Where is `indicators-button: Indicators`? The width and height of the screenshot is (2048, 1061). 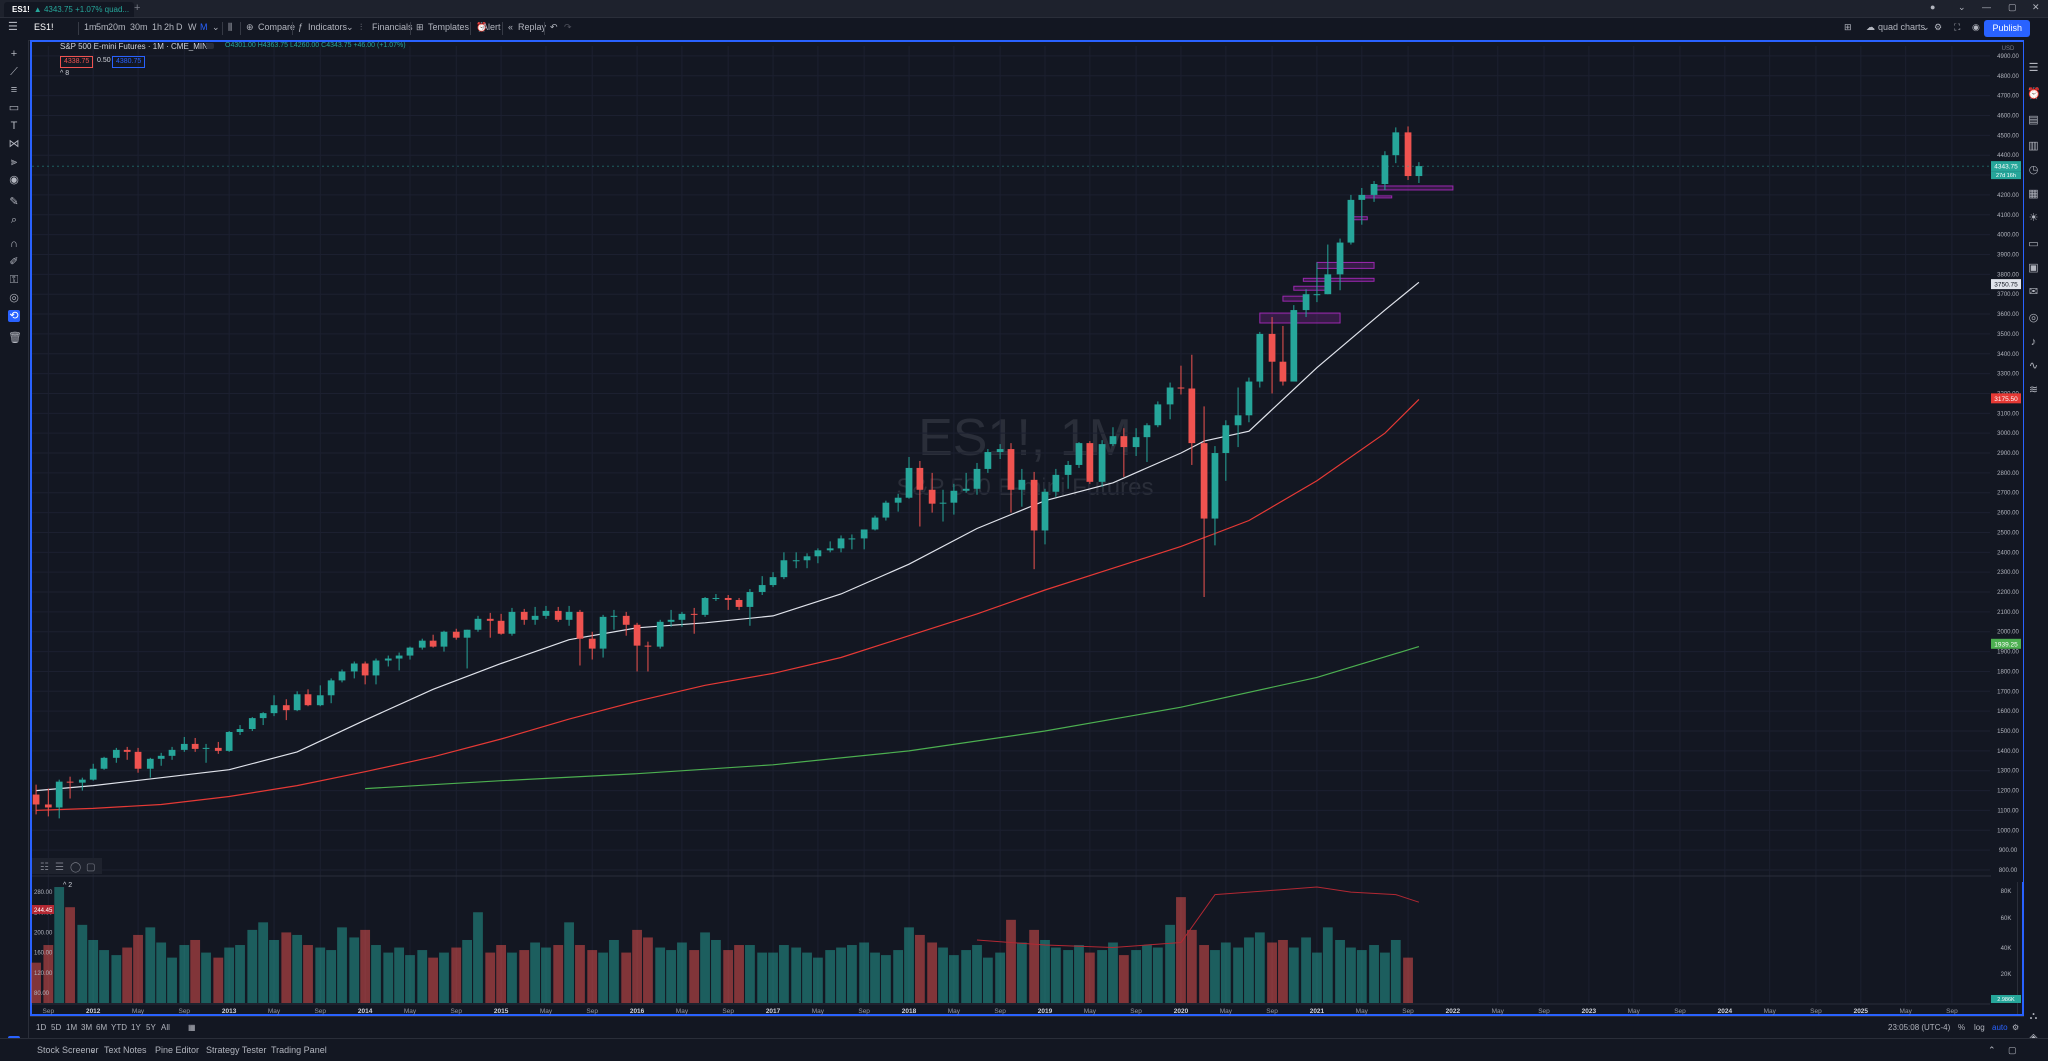 indicators-button: Indicators is located at coordinates (328, 27).